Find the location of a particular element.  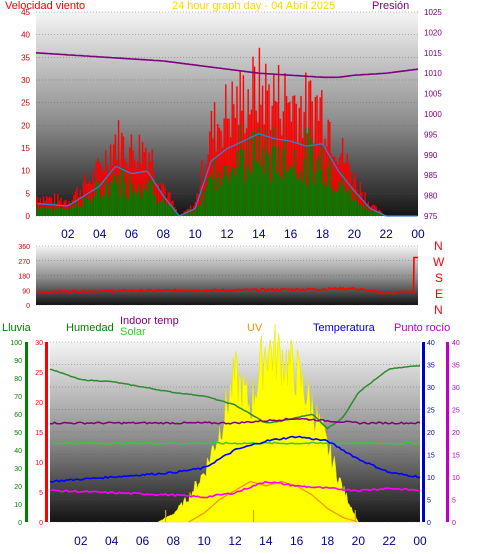

wind-axis-tick-4: 20 is located at coordinates (25, 125).